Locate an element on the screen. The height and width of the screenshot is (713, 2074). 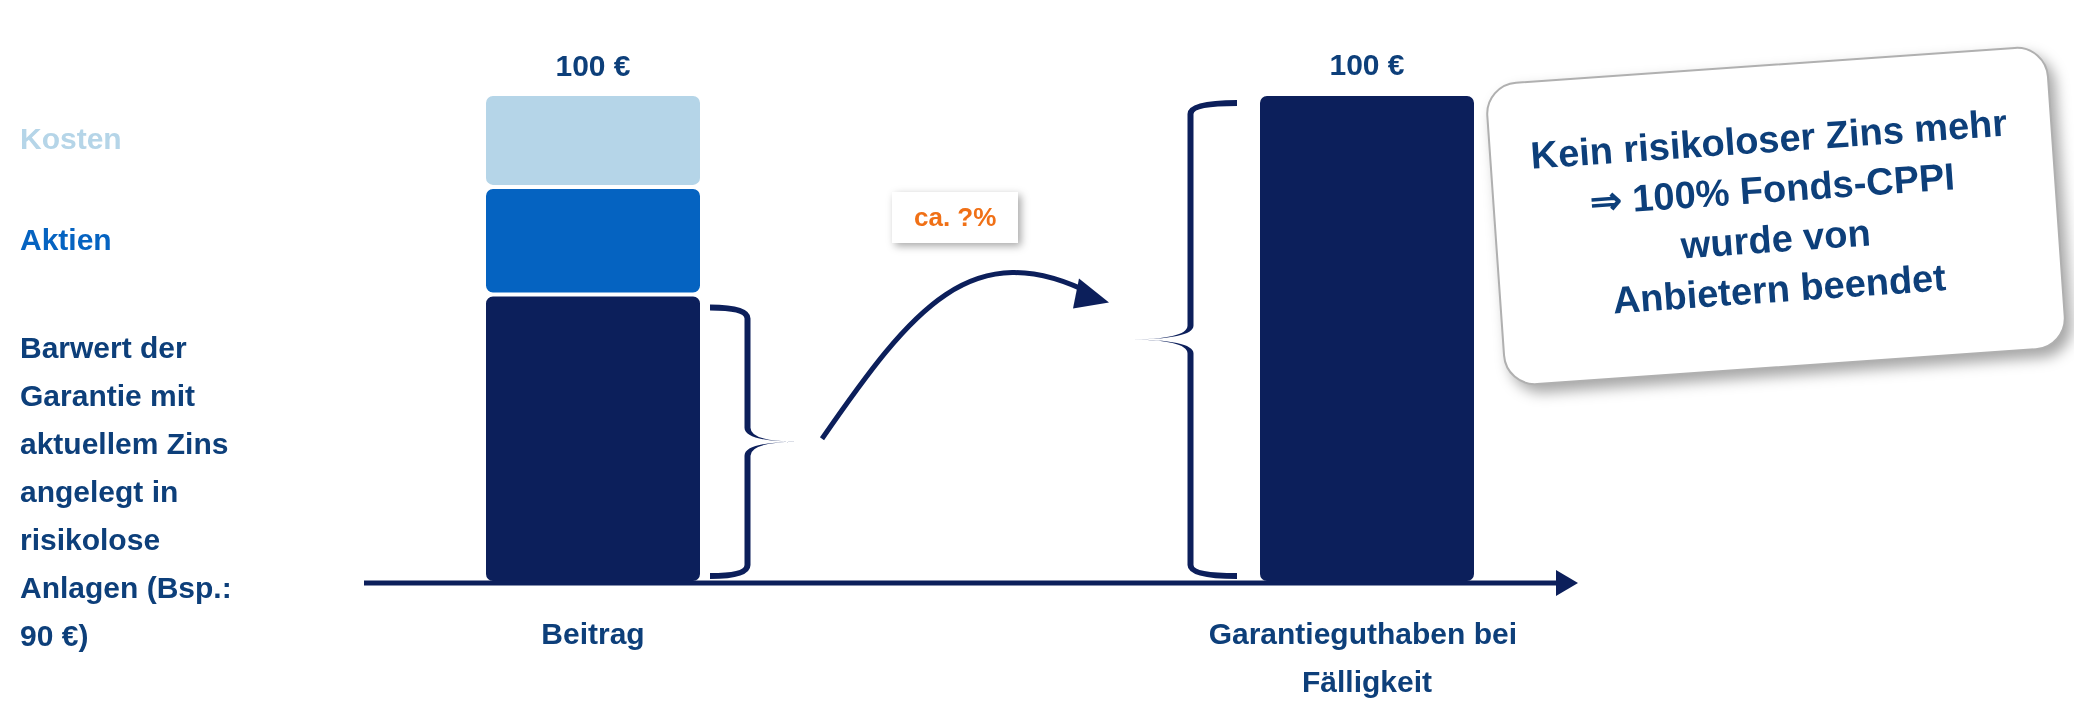
x-tick-label: Beitrag is located at coordinates (593, 633).